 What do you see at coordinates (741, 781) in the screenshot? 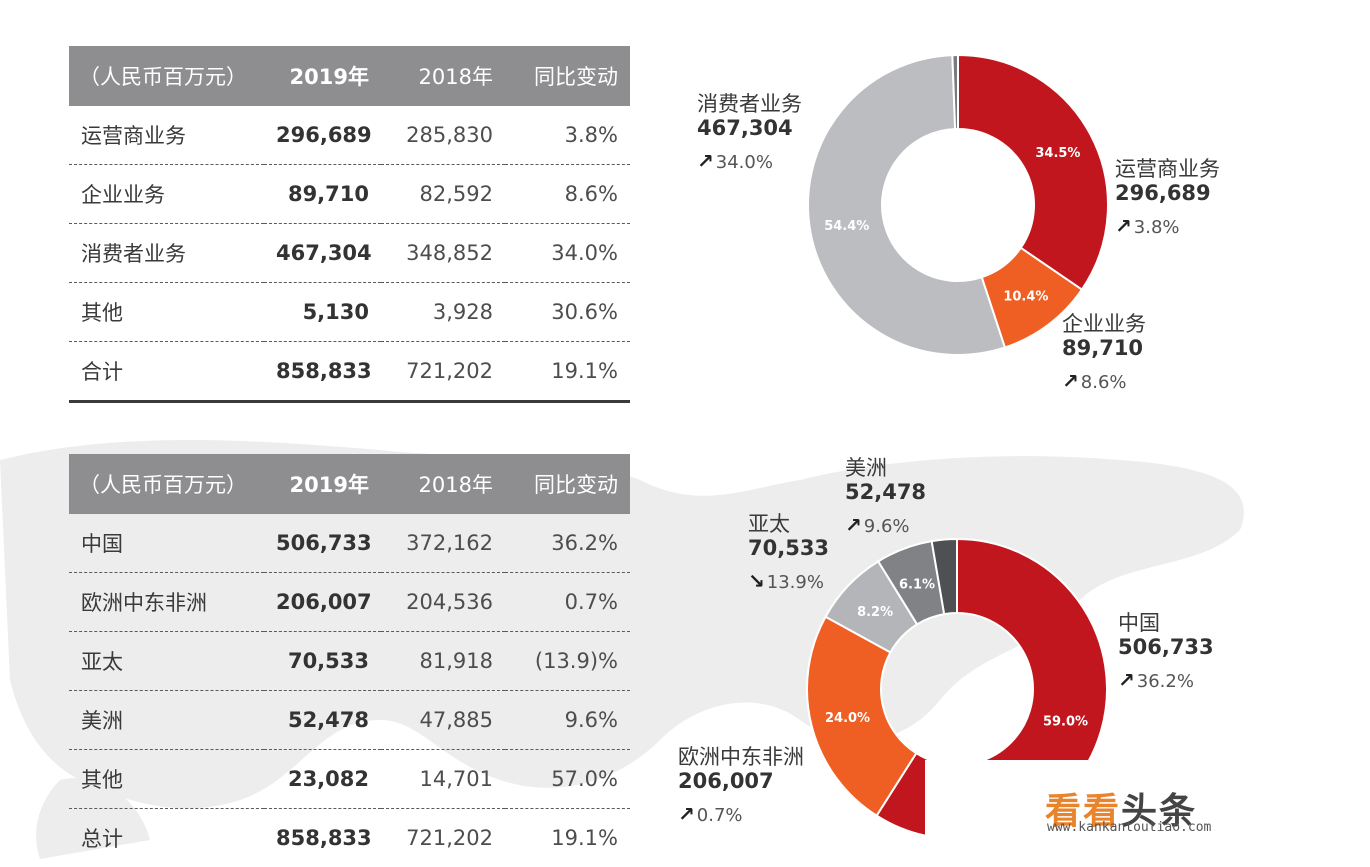
I see `callout-value: 206,007` at bounding box center [741, 781].